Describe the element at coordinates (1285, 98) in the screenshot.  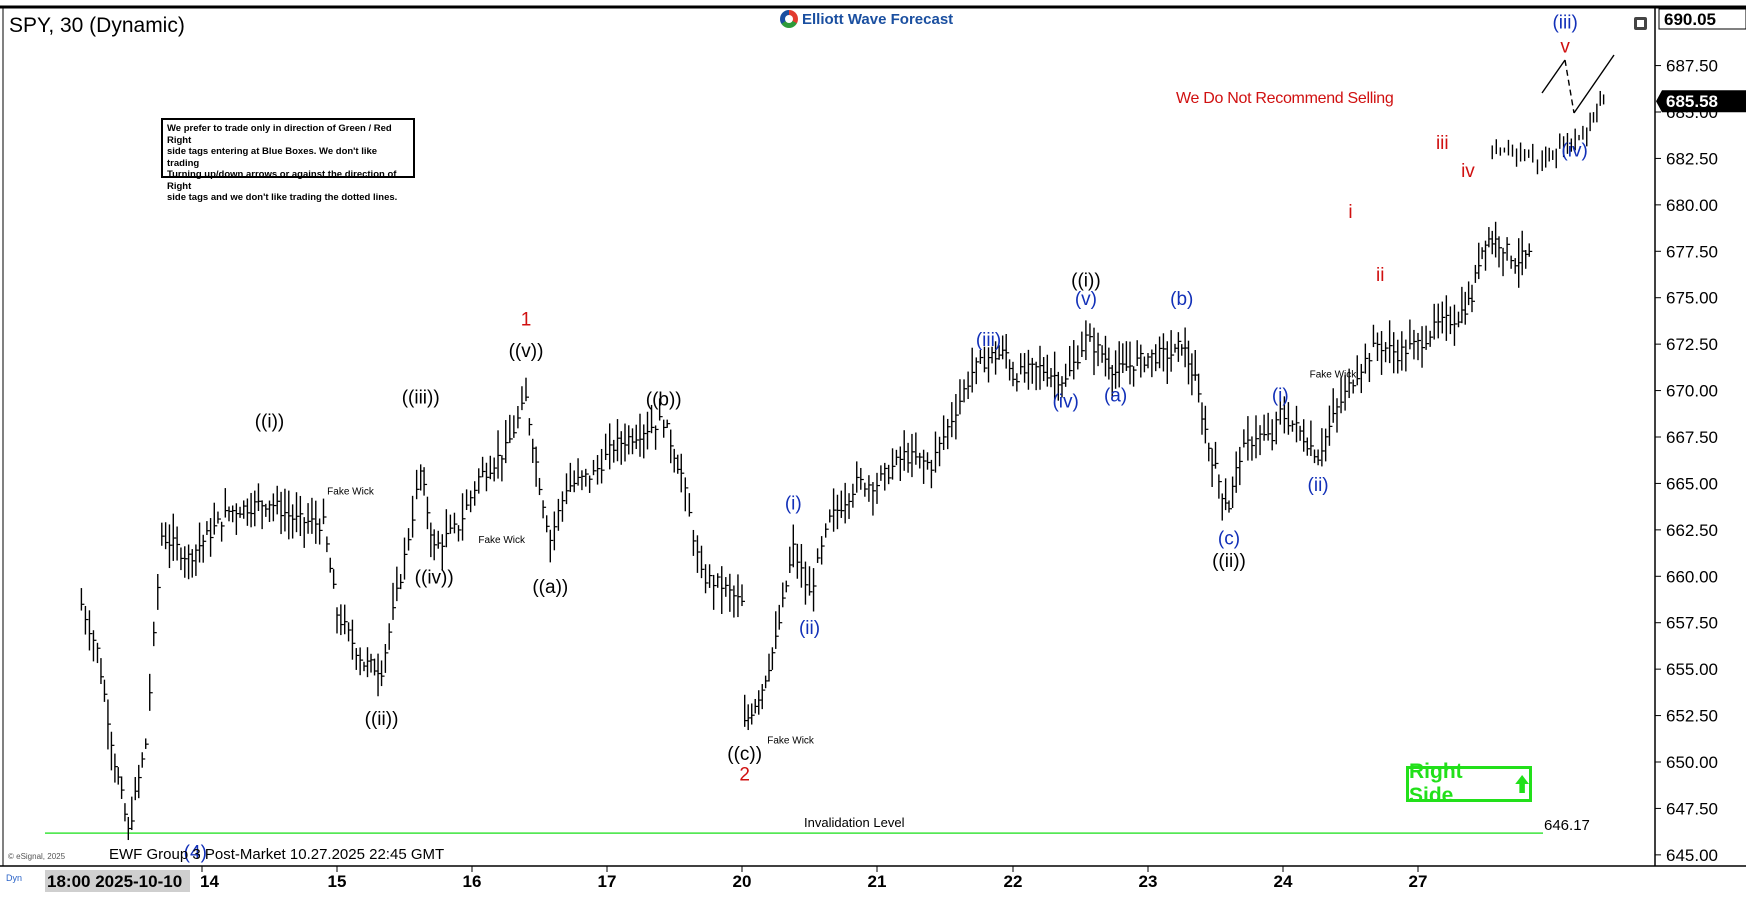
I see `warning-text: We Do Not Recommend Selling` at that location.